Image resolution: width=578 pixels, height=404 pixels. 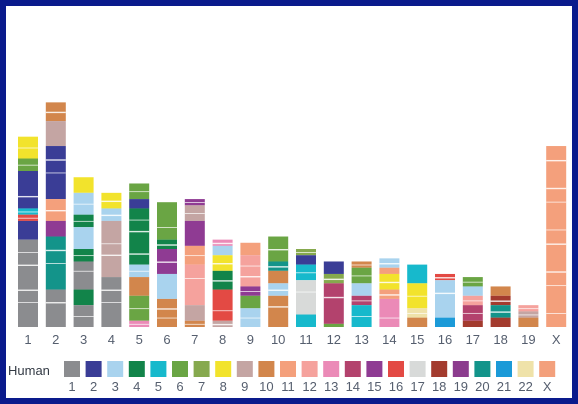 What do you see at coordinates (278, 339) in the screenshot?
I see `chromosome-label-10: 10` at bounding box center [278, 339].